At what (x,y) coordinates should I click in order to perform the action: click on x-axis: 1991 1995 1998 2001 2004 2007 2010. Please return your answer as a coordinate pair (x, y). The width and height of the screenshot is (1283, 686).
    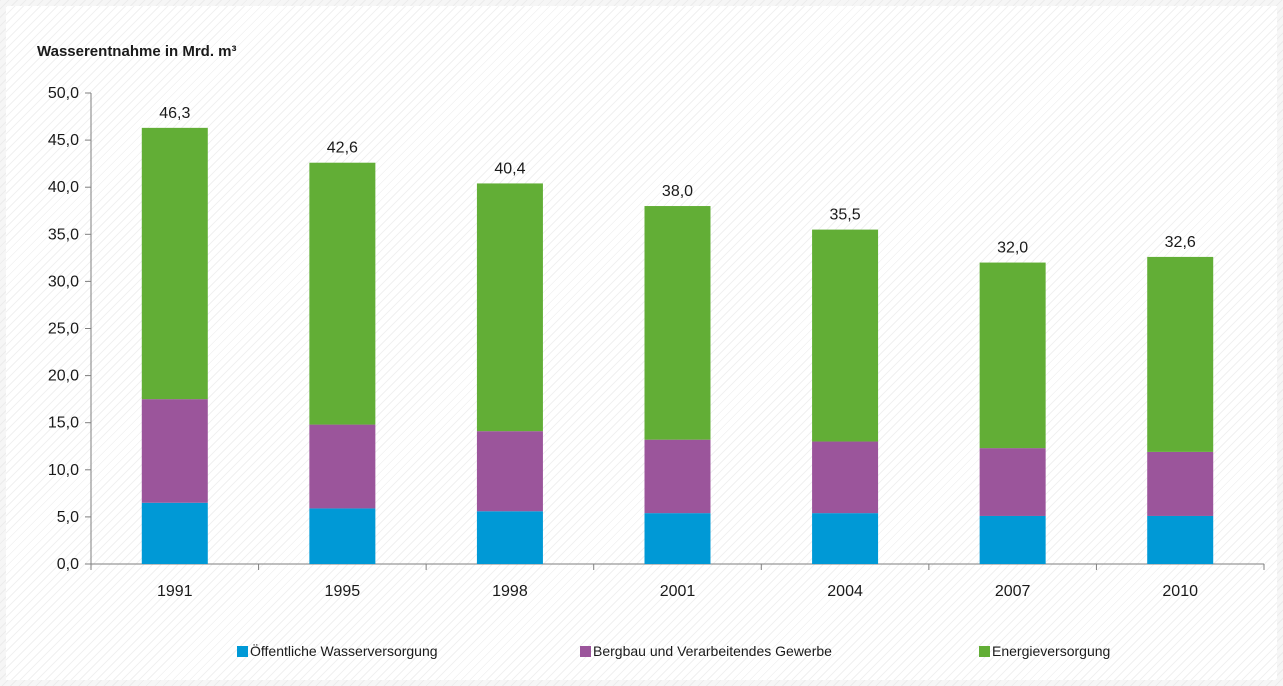
    Looking at the image, I should click on (677, 581).